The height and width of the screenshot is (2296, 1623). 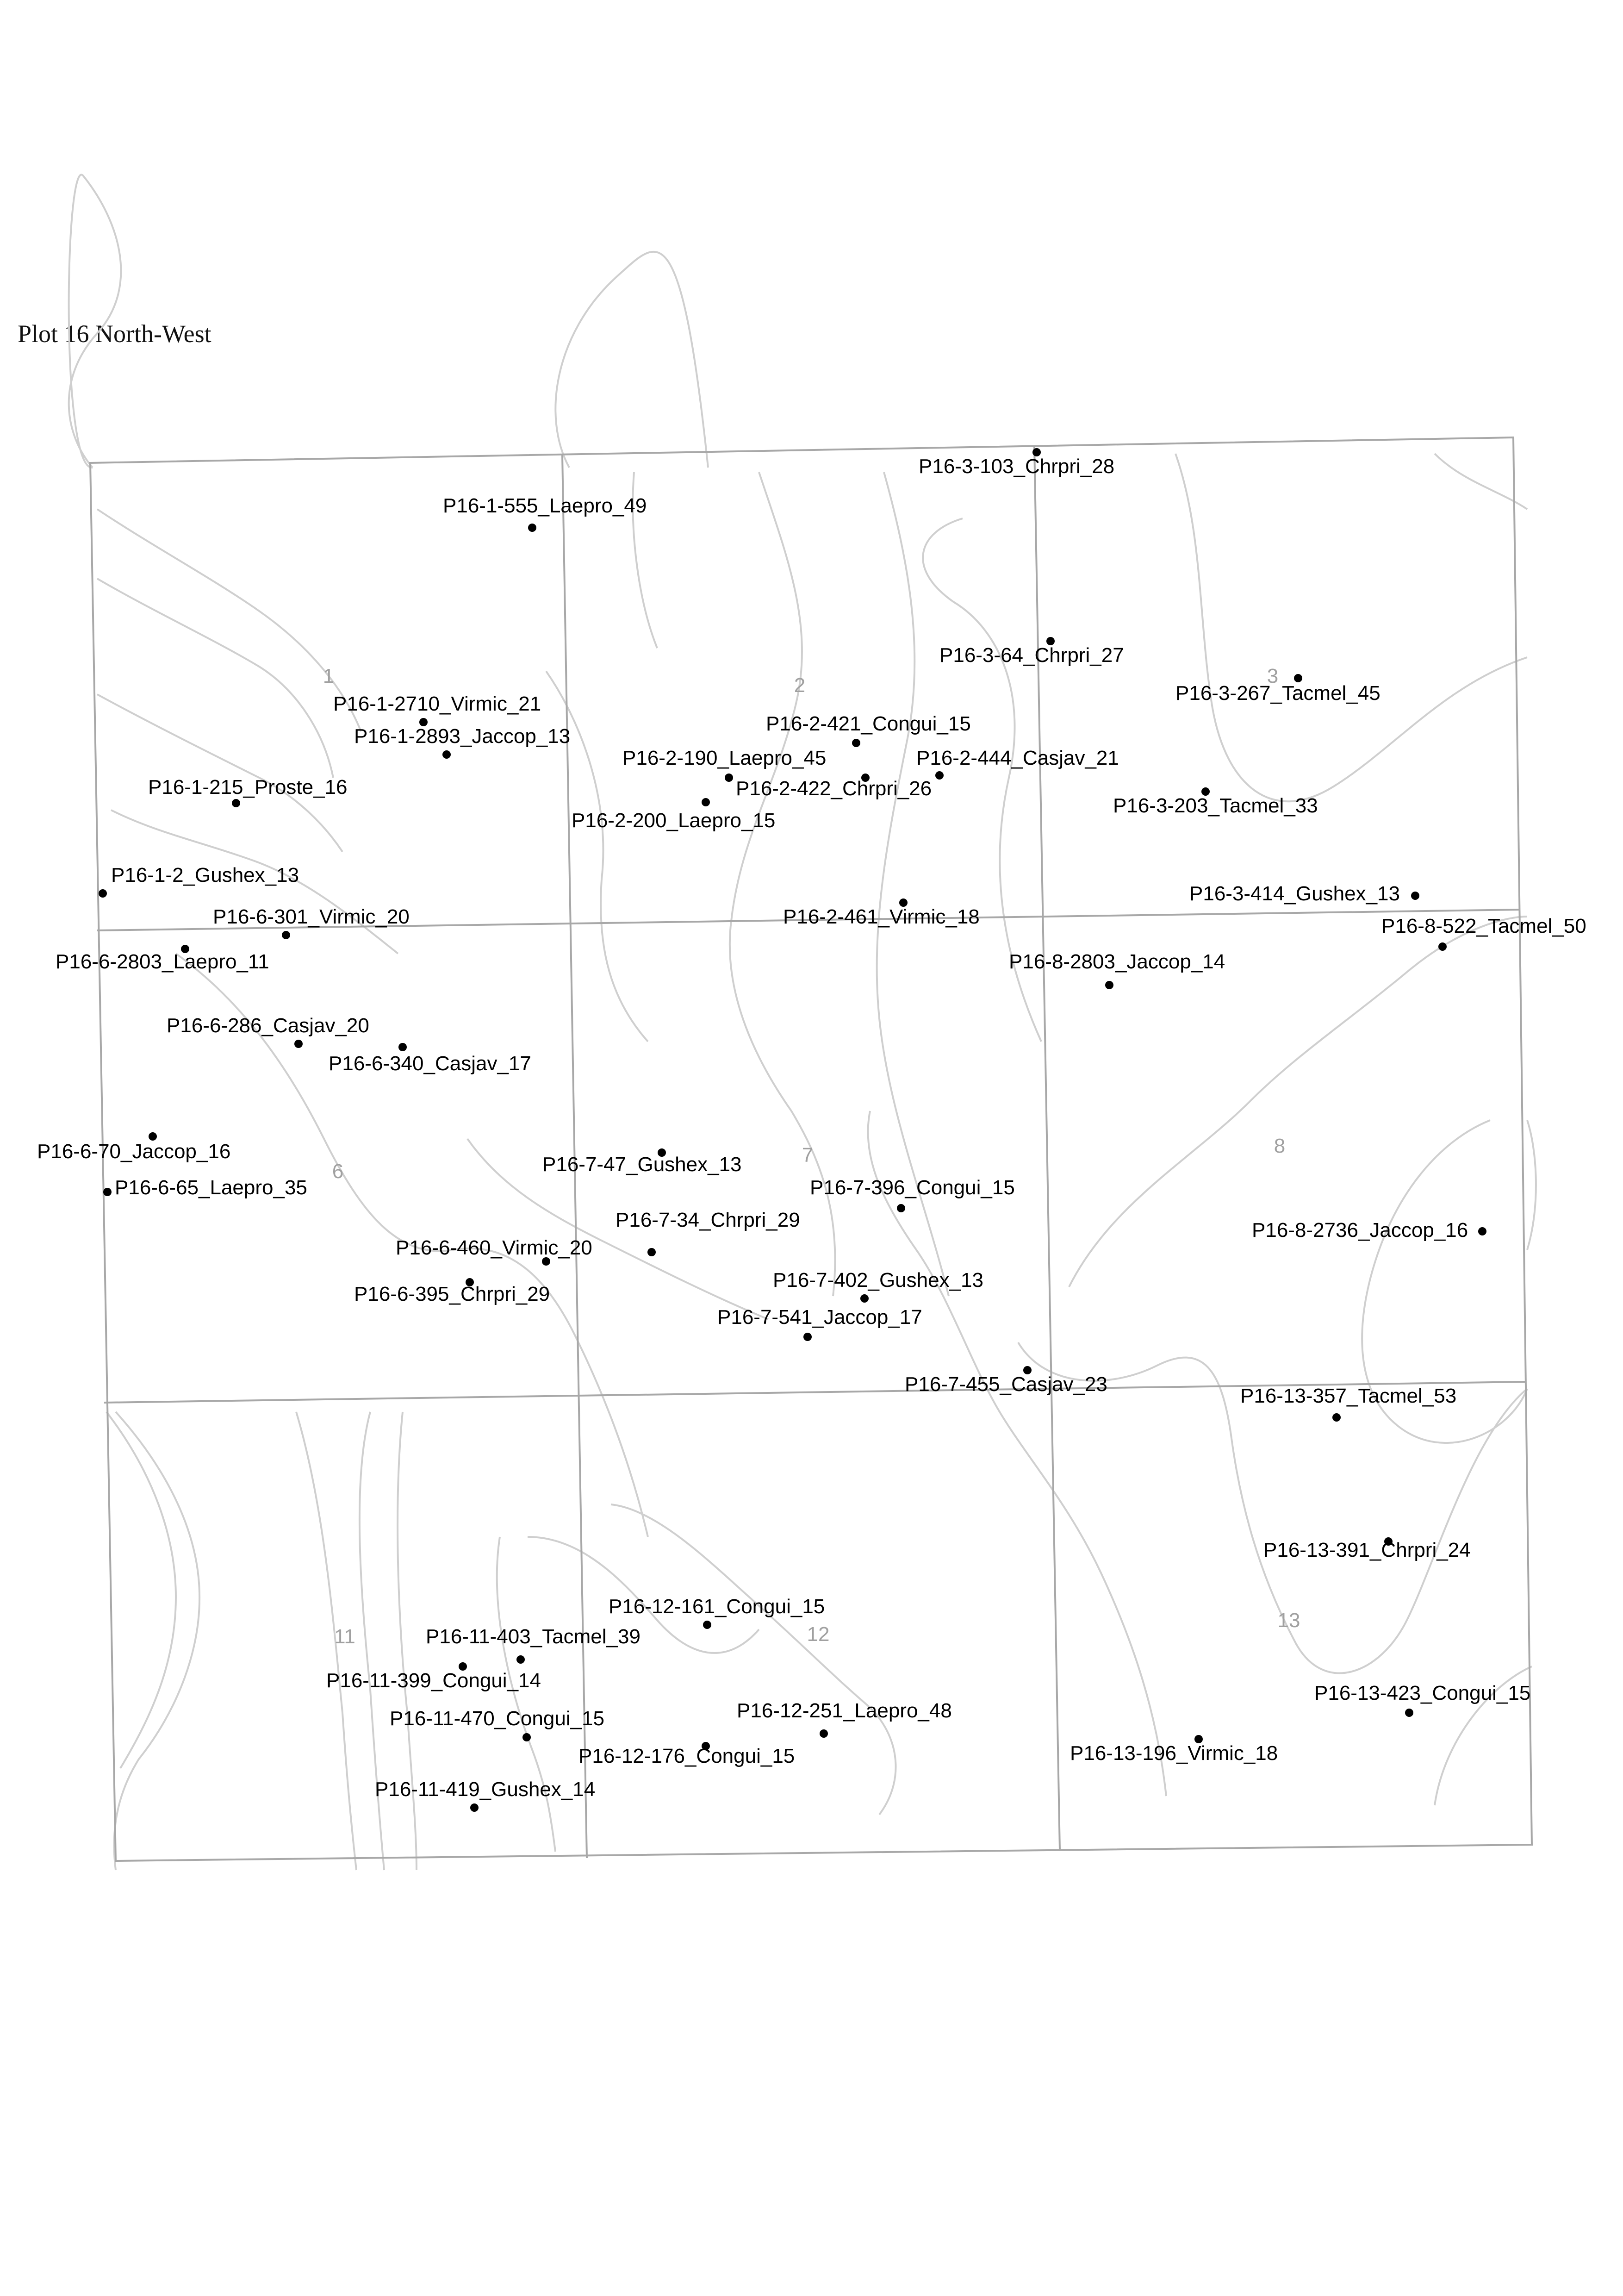 What do you see at coordinates (205, 1187) in the screenshot?
I see `tree-marker: P16-6-65_Laepro_35` at bounding box center [205, 1187].